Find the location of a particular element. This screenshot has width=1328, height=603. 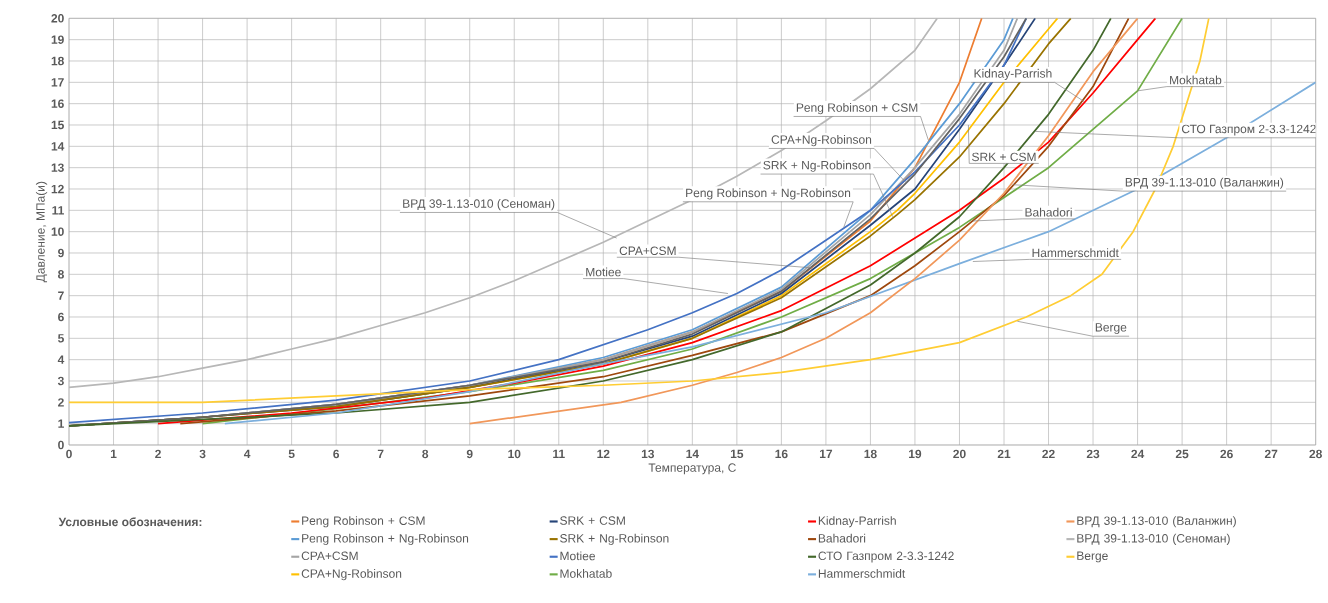

legend-label: SRK + Ng-Robinson is located at coordinates (614, 539).